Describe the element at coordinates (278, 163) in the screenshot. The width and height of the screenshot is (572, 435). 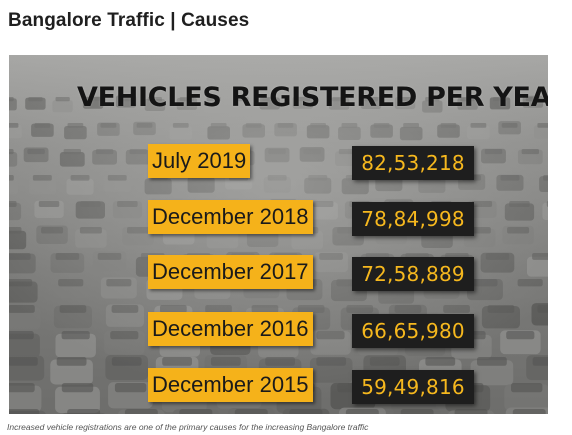
I see `registration-row: July 2019 82,53,218` at that location.